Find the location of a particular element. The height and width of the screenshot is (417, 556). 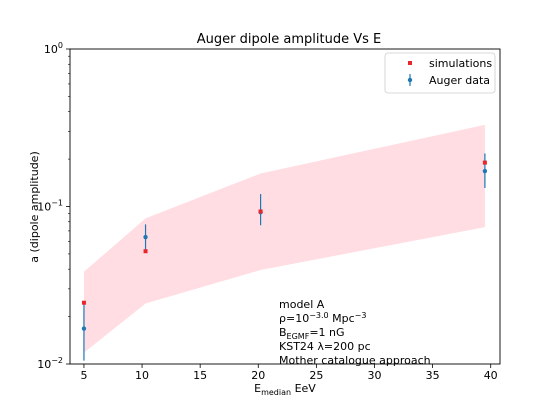

x-tick-label: 10 is located at coordinates (142, 375).